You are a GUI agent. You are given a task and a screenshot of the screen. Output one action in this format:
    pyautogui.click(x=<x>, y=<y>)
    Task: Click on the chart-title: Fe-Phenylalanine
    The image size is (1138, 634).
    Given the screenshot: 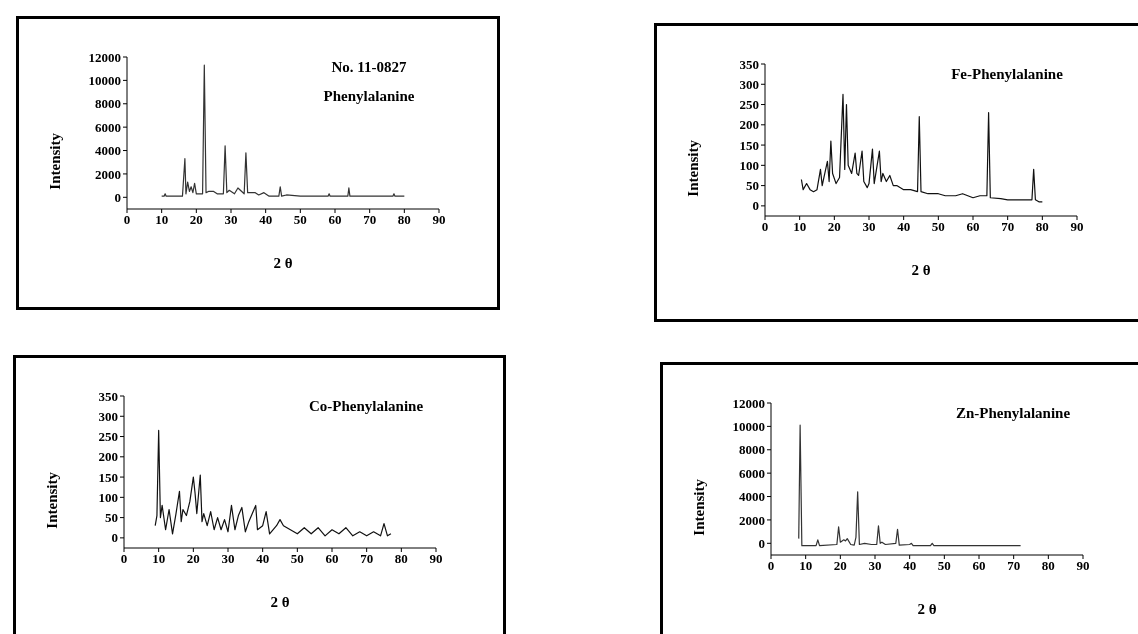 What is the action you would take?
    pyautogui.click(x=1007, y=74)
    